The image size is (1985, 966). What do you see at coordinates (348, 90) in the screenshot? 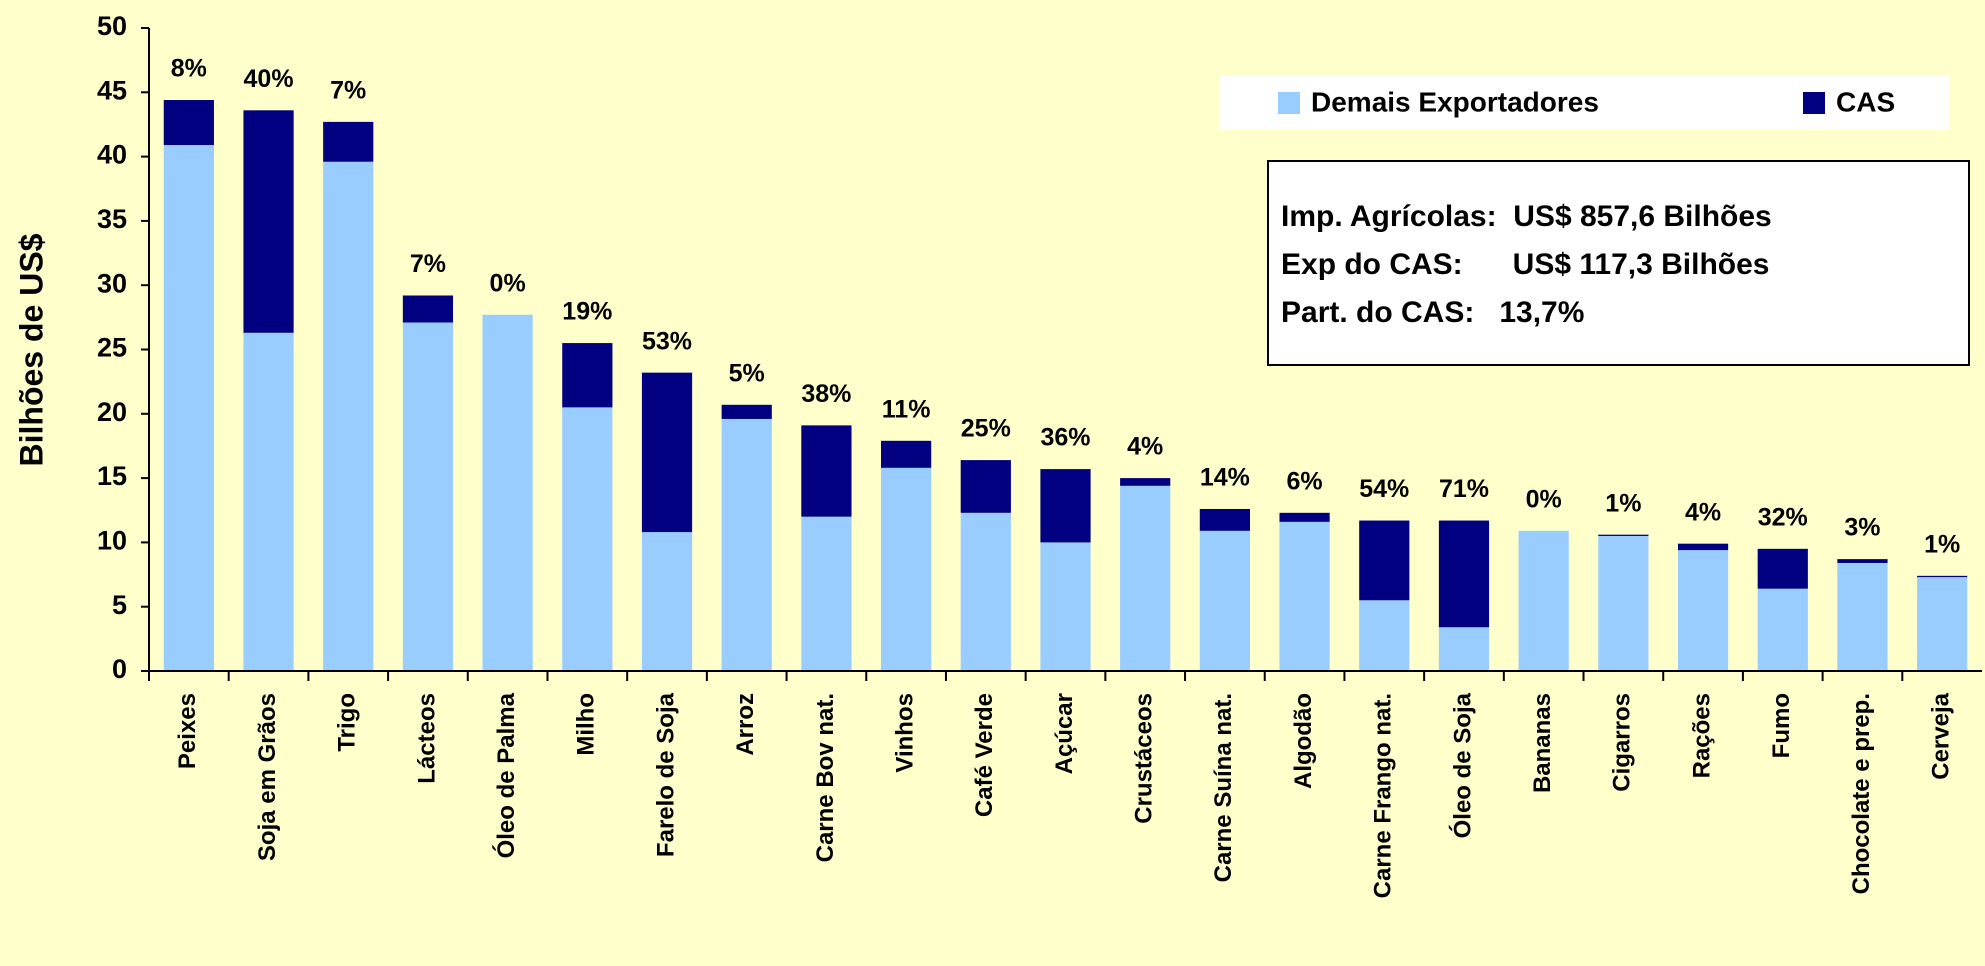
I see `share-label: 7%` at bounding box center [348, 90].